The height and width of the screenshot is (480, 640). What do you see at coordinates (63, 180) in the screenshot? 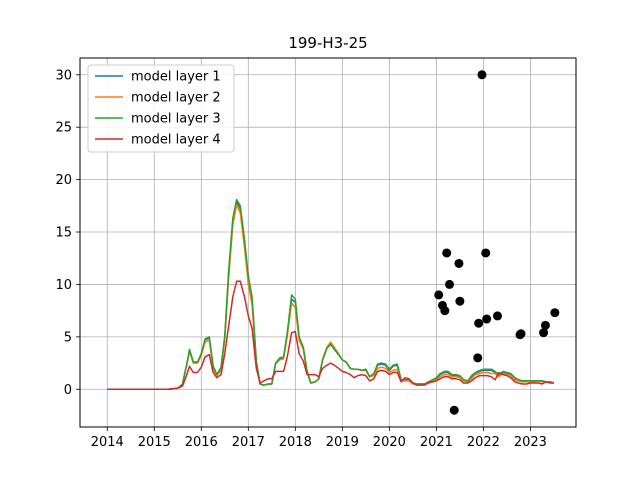
I see `y-tick-label: 20` at bounding box center [63, 180].